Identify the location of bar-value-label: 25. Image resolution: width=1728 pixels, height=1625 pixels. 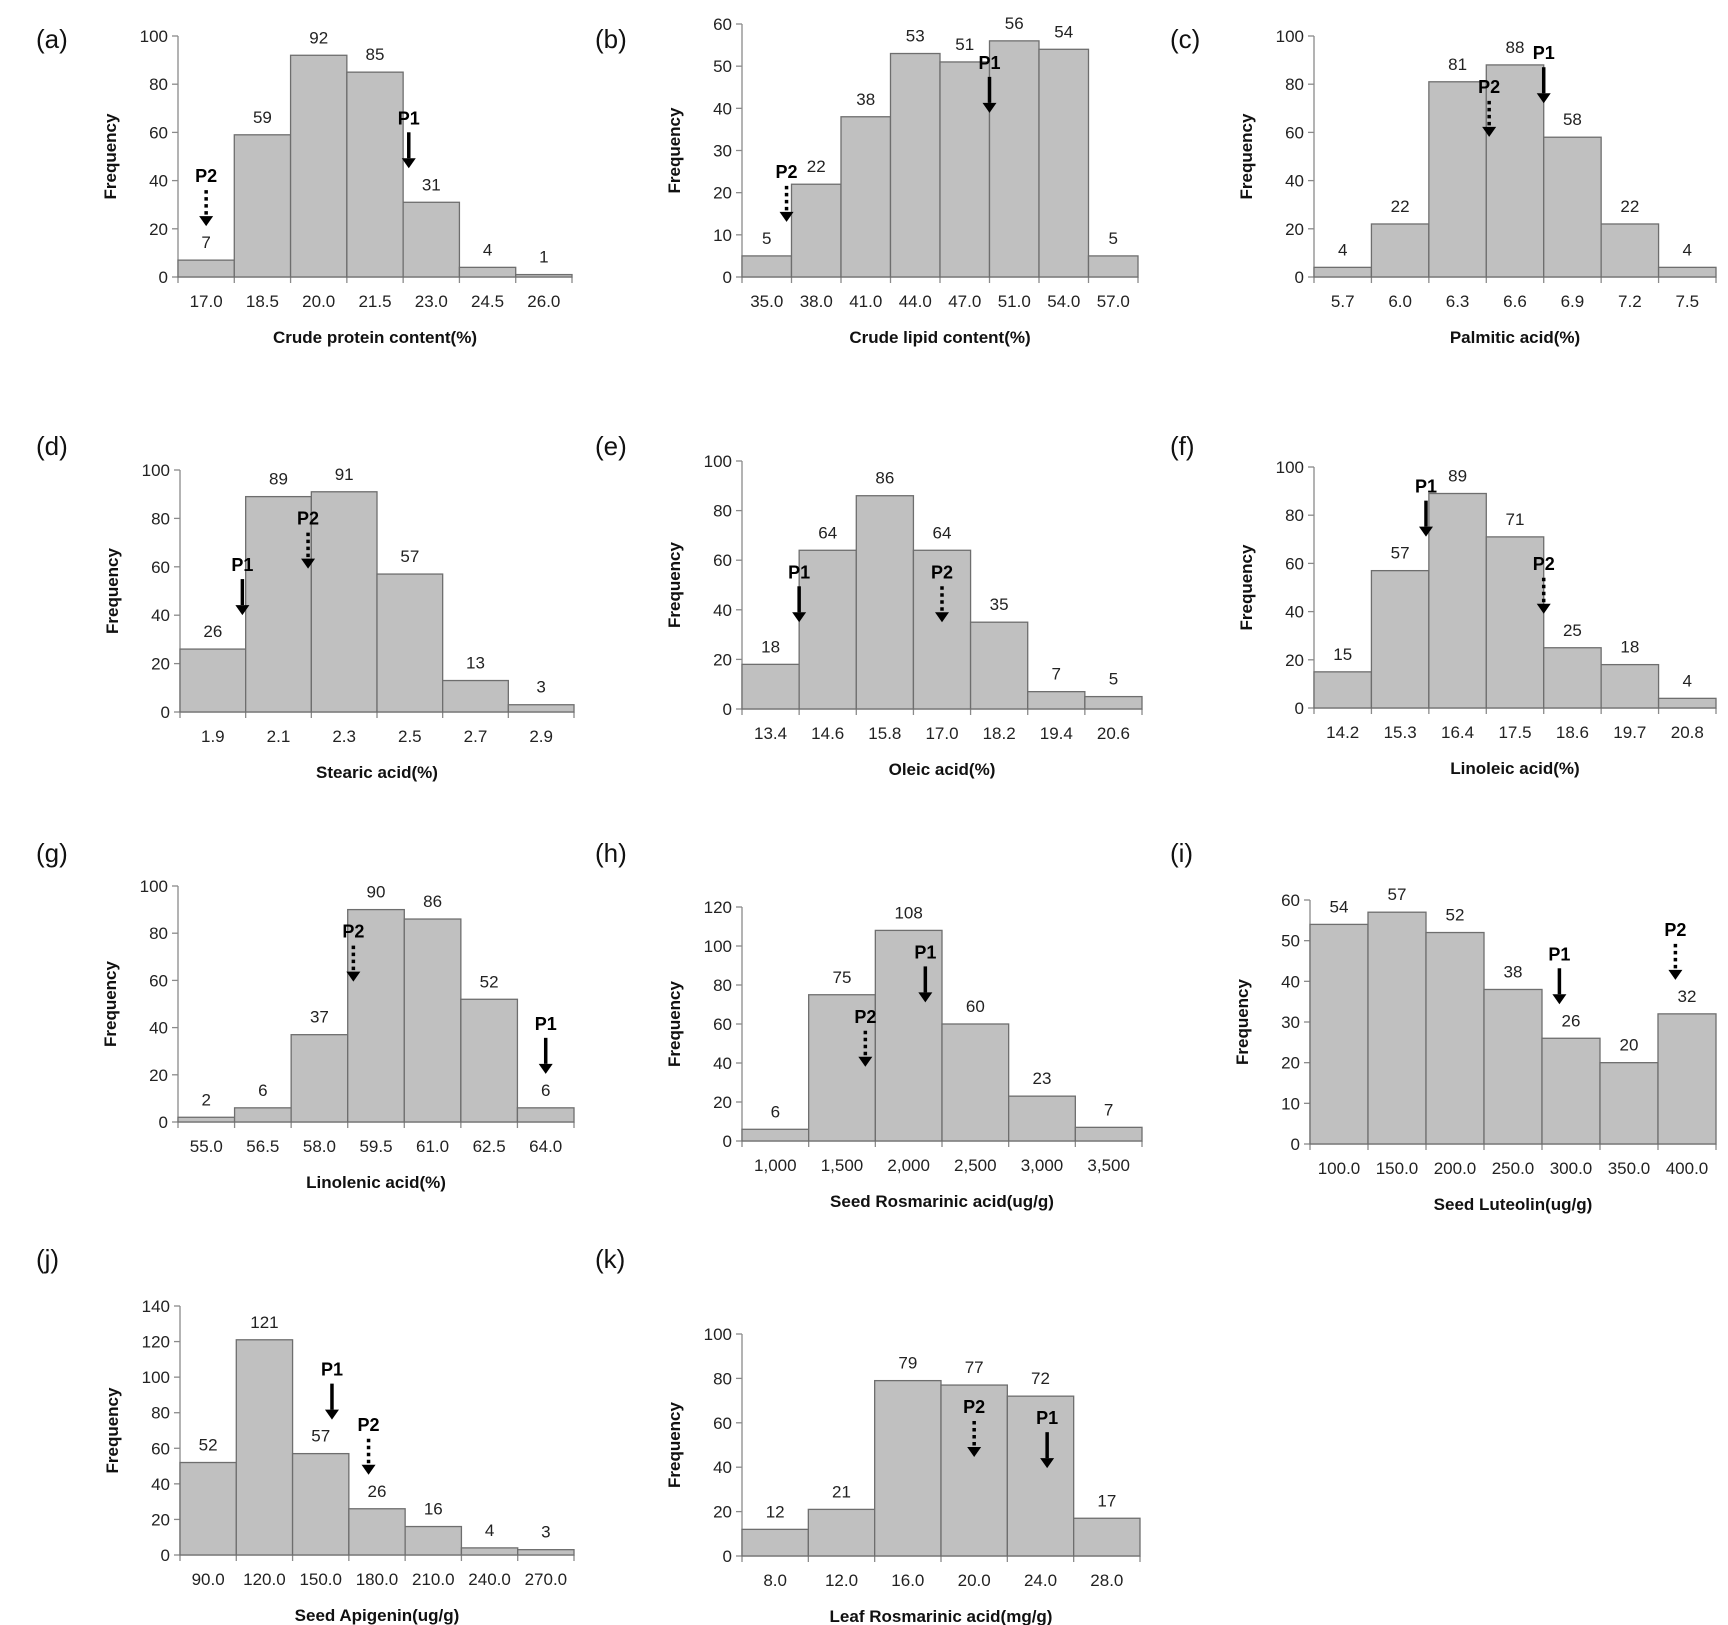
(1572, 630).